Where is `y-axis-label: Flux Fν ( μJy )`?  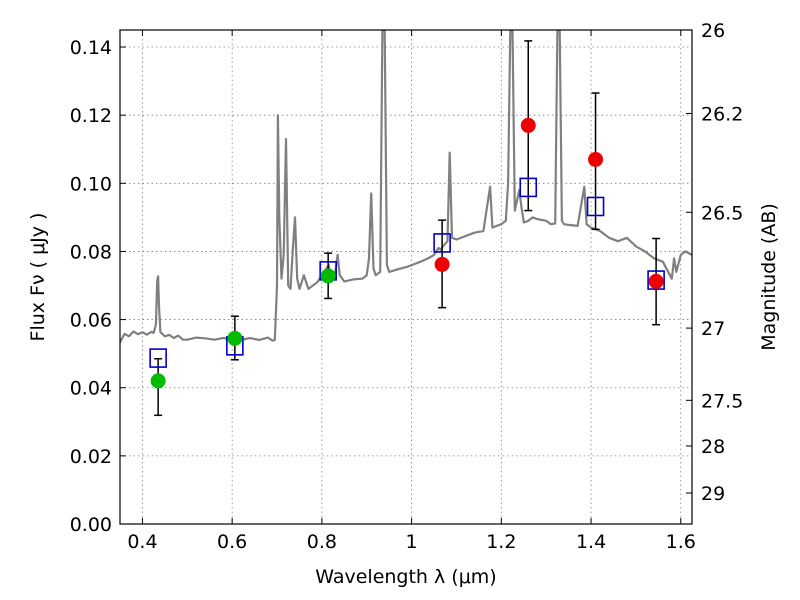 y-axis-label: Flux Fν ( μJy ) is located at coordinates (38, 277).